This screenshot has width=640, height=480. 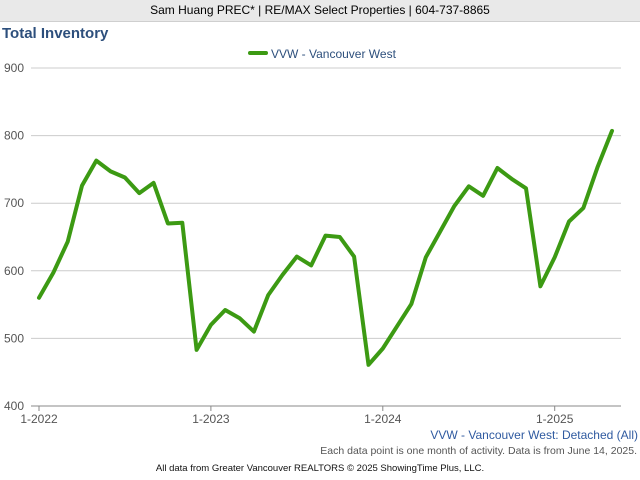 I want to click on y-tick-label: 500, so click(x=14, y=338).